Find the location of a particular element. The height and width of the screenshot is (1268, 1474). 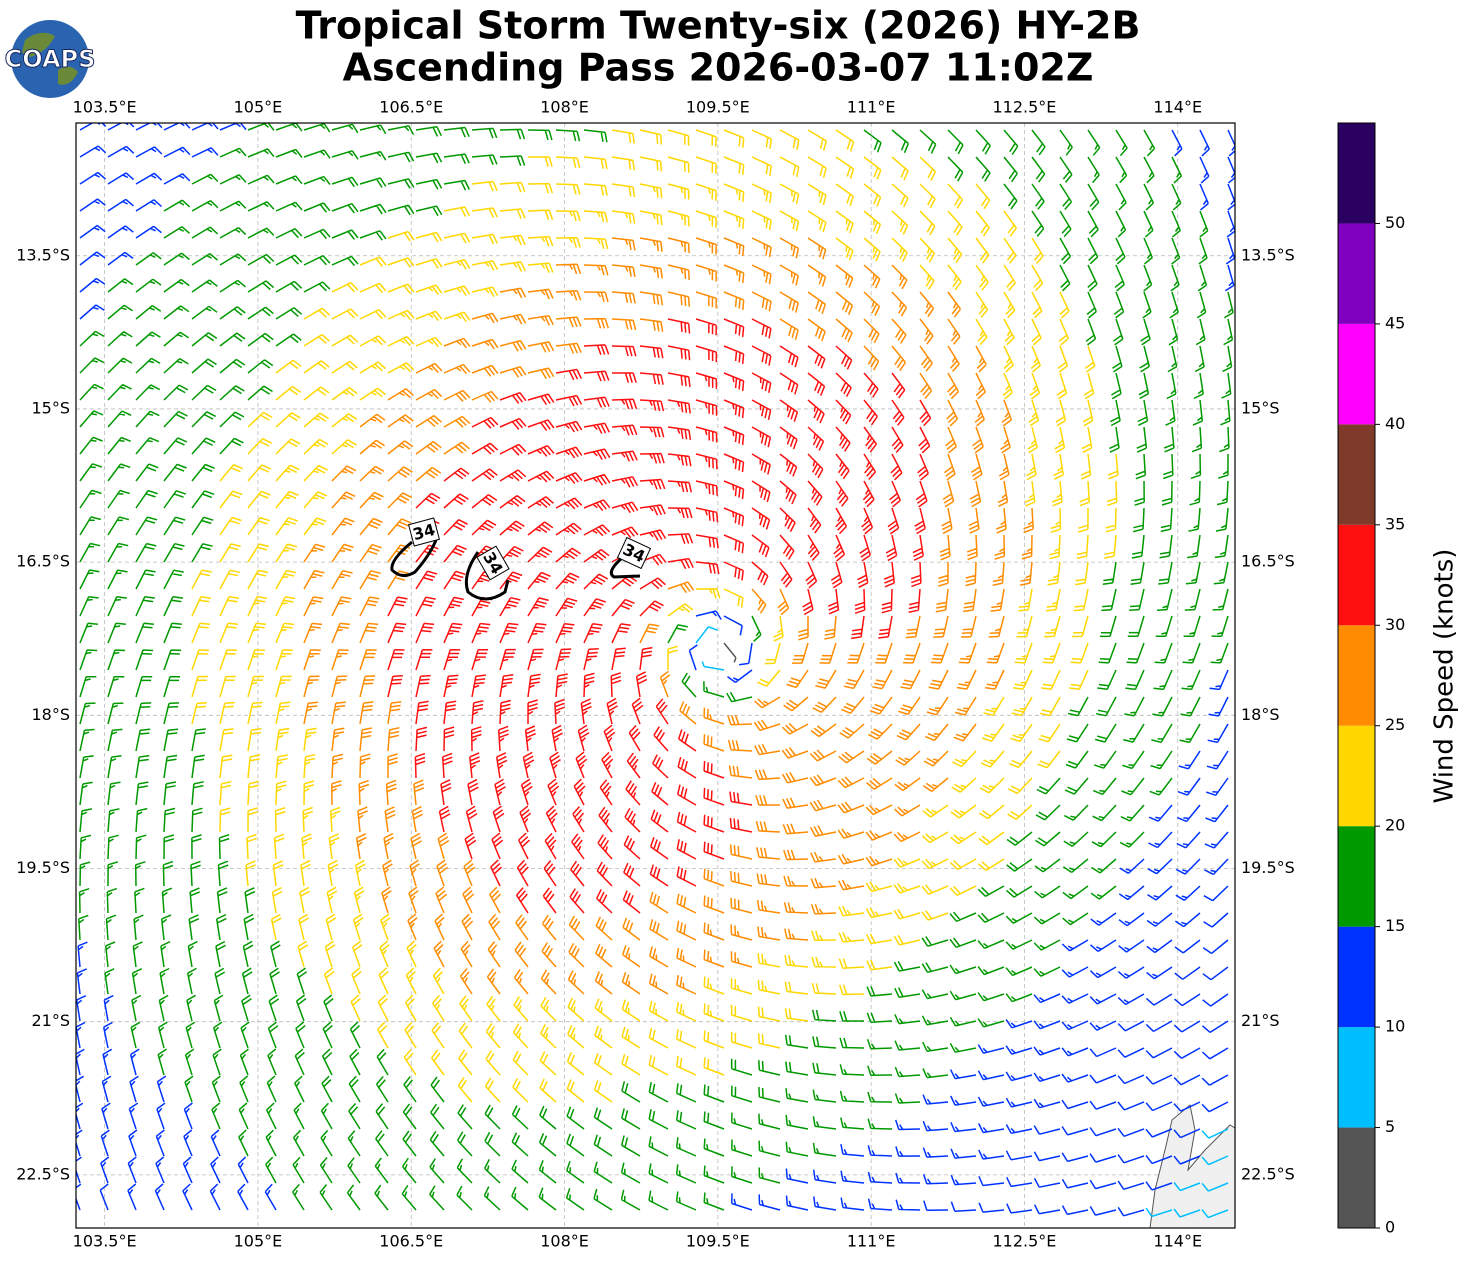

colorbar-tick-label: 10 is located at coordinates (1395, 1026).